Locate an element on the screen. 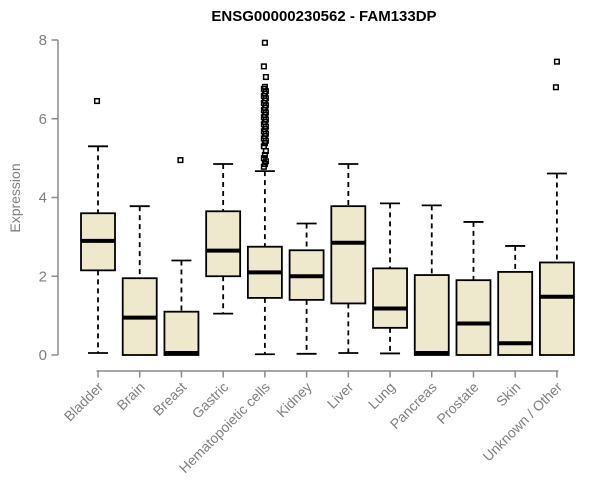 Image resolution: width=600 pixels, height=500 pixels. x-tick-label-breast: Breast is located at coordinates (170, 399).